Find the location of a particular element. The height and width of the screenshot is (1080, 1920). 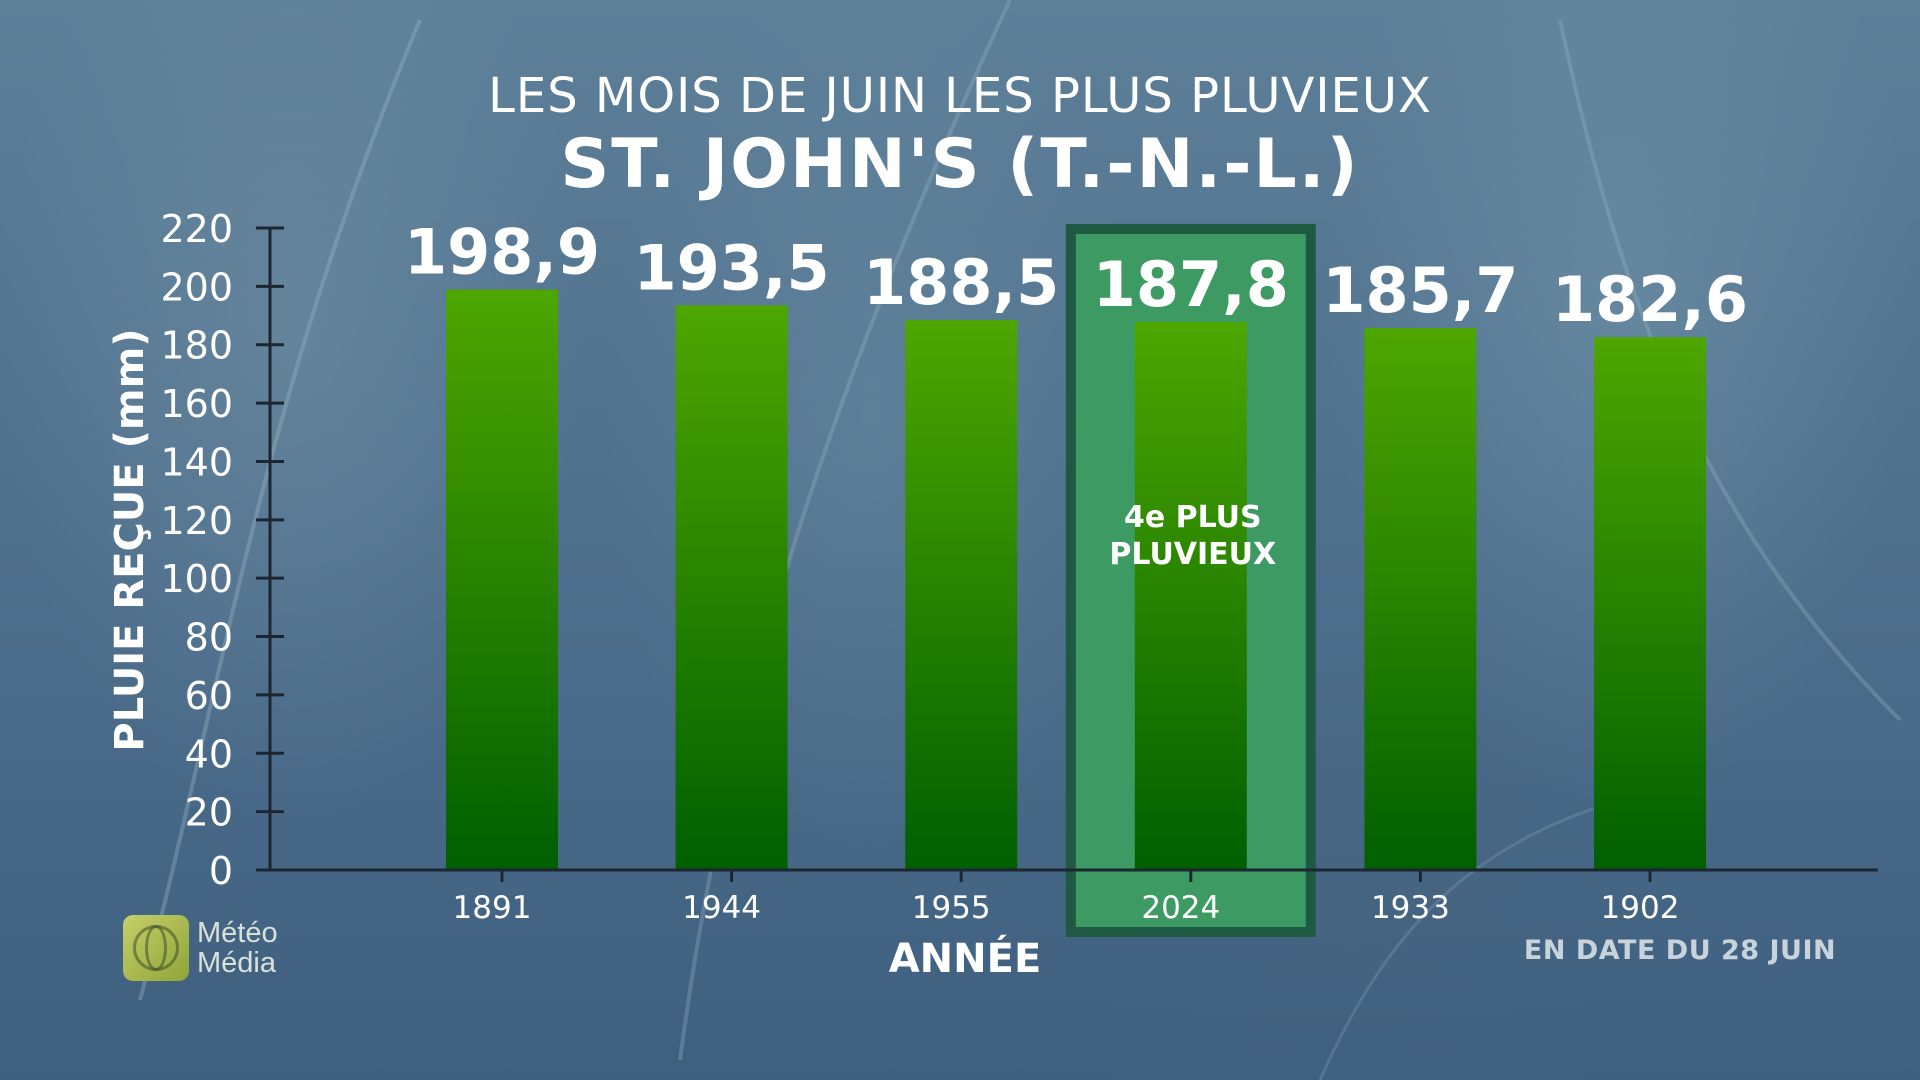

value-label-2024: 187,8 is located at coordinates (1191, 284).